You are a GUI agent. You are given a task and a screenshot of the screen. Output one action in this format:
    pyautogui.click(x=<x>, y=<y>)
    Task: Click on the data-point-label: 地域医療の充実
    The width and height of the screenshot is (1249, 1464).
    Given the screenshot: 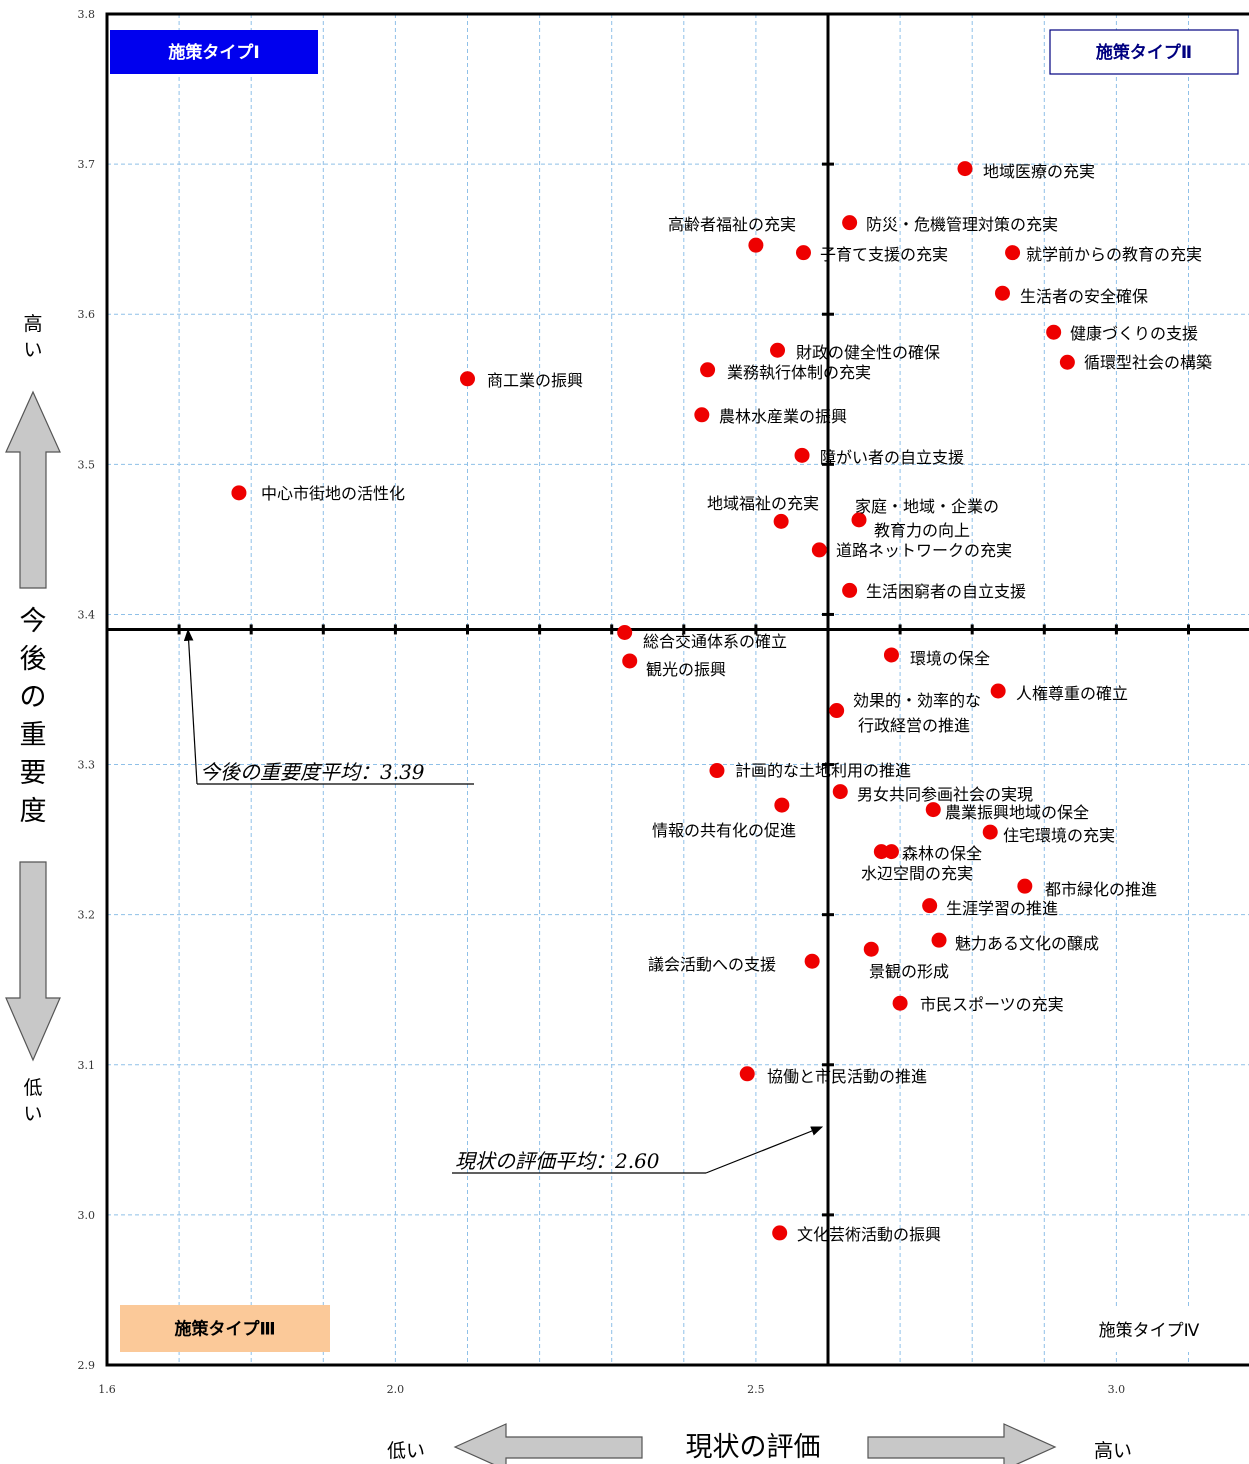 What is the action you would take?
    pyautogui.click(x=1039, y=171)
    